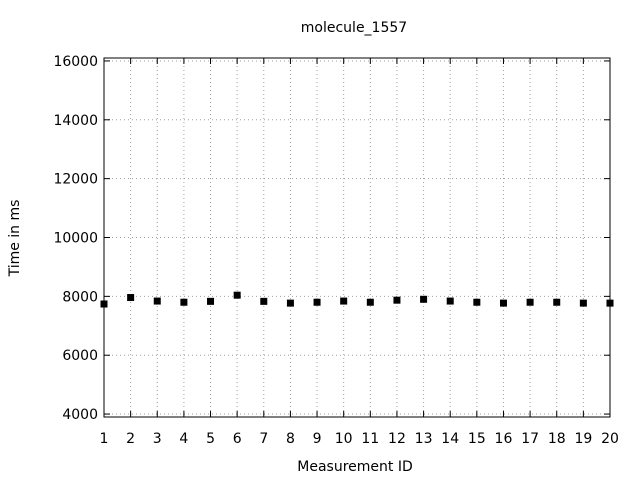 The image size is (640, 480). Describe the element at coordinates (15, 239) in the screenshot. I see `y-axis-label: Time in ms` at that location.